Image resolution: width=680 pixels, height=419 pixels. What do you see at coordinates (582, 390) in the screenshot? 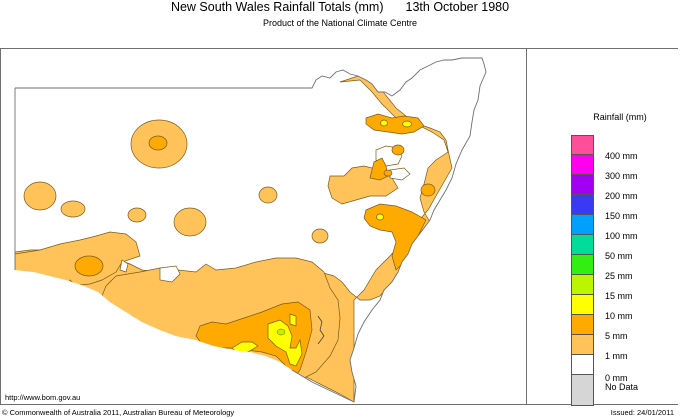
I see `legend-swatch-no-data` at bounding box center [582, 390].